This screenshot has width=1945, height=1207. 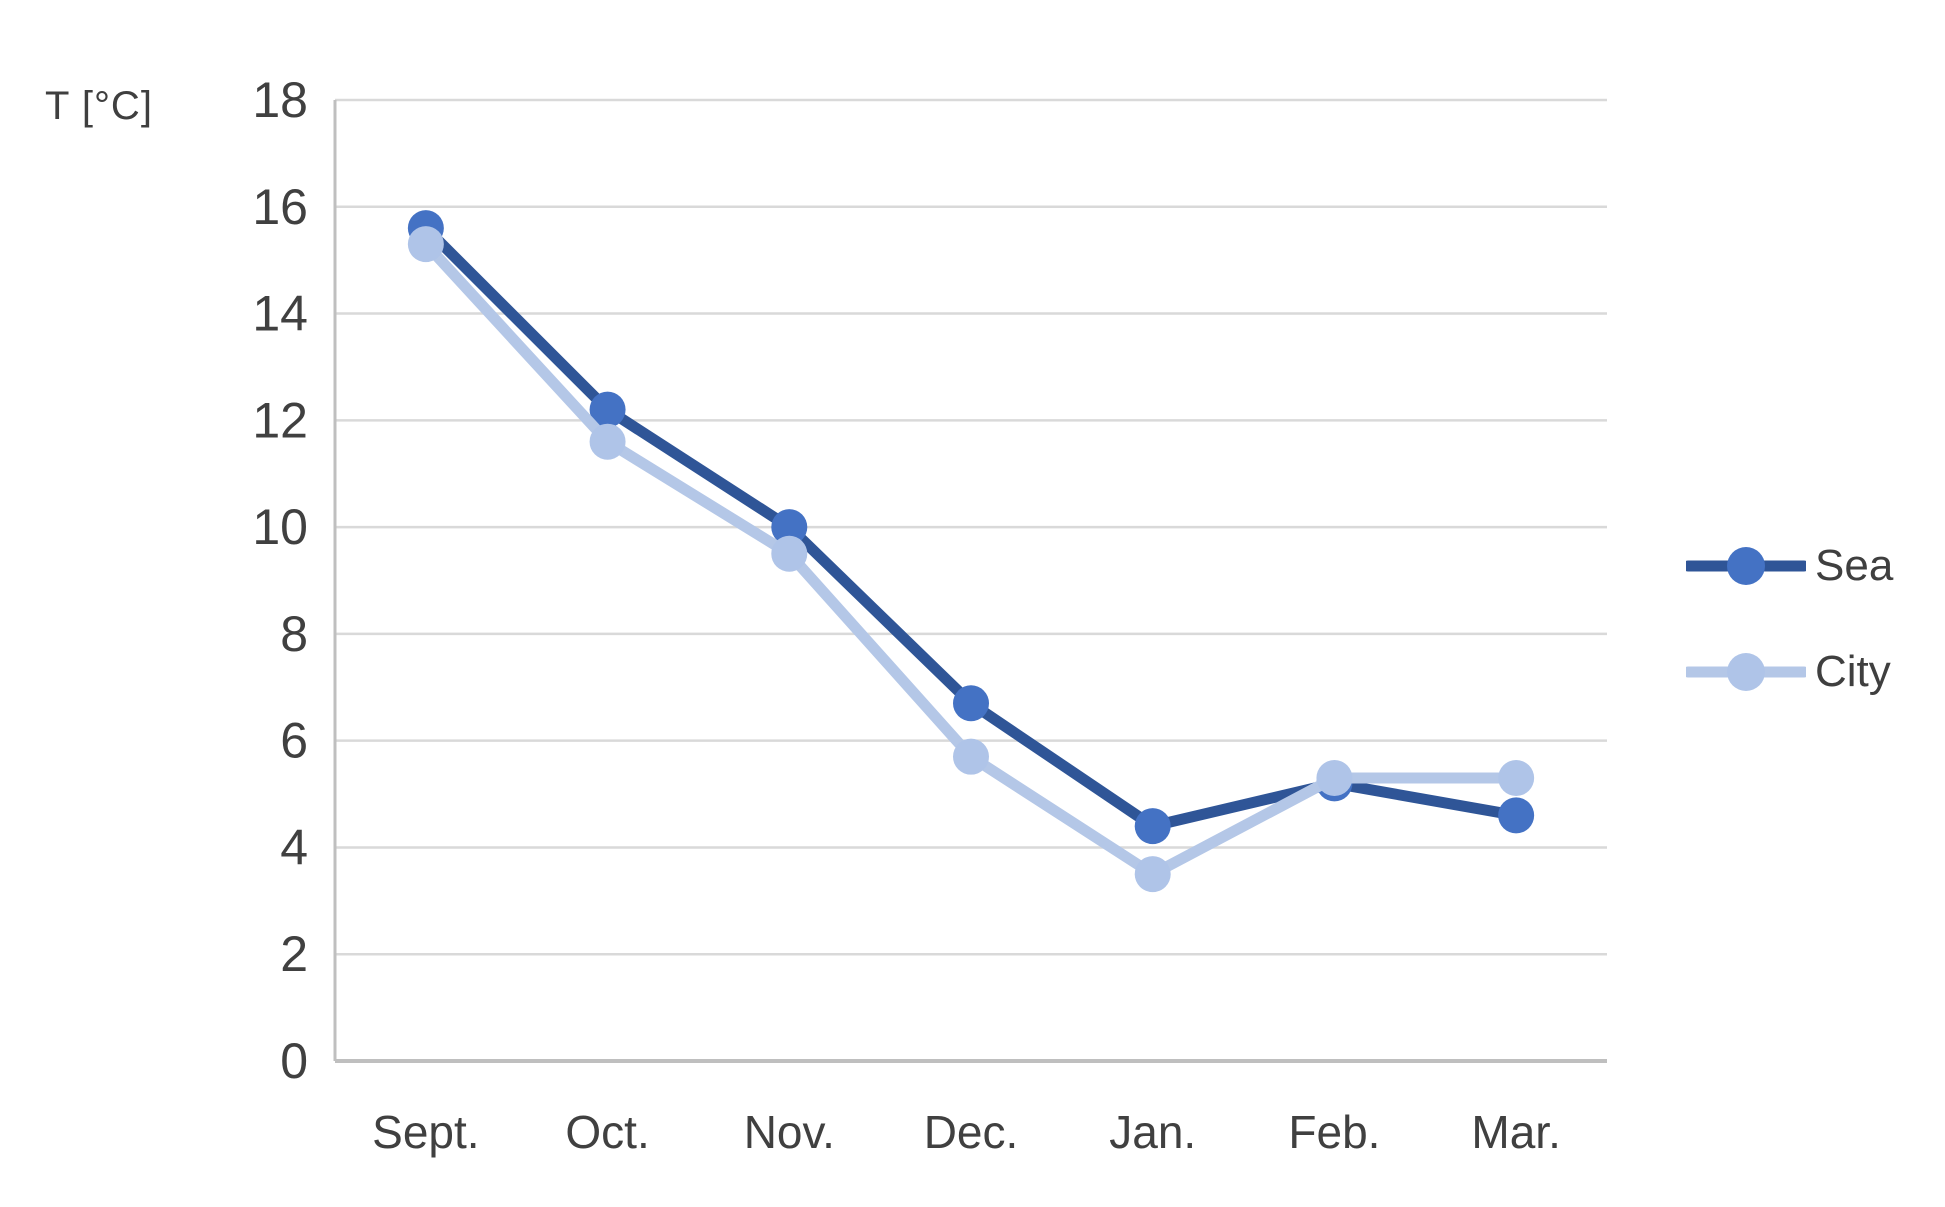 I want to click on legend-label-sea: Sea, so click(x=1854, y=565).